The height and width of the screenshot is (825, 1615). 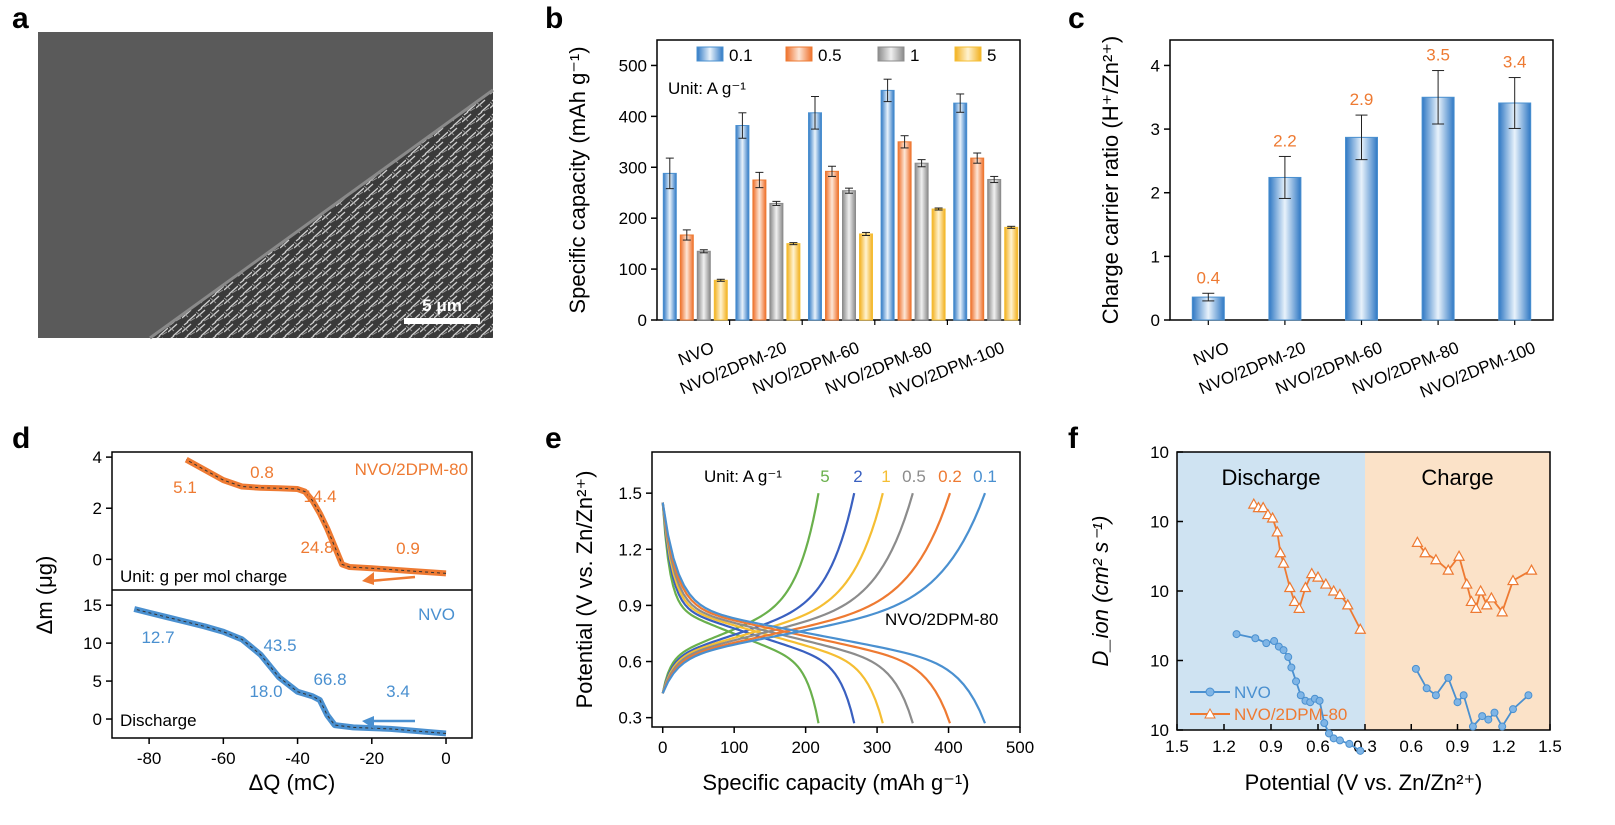 I want to click on y-tick-label-b: 100, so click(x=633, y=269).